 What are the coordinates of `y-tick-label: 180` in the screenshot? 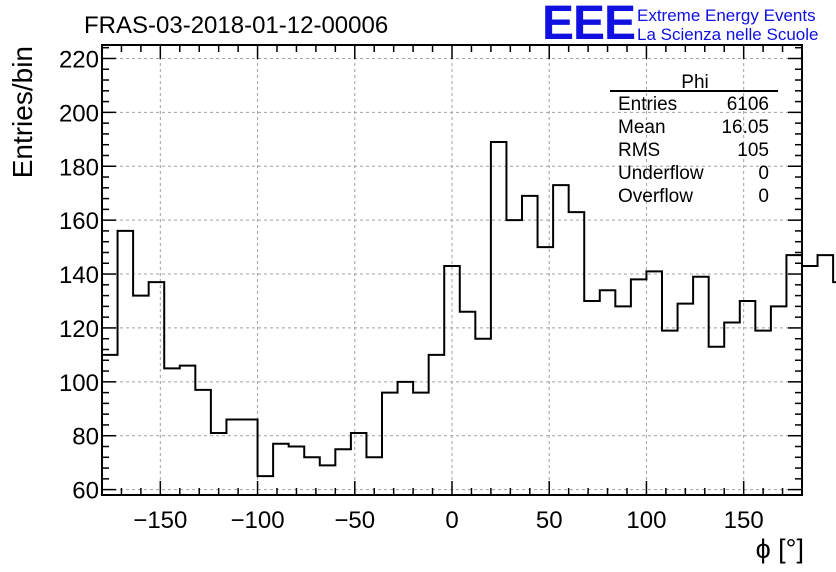 It's located at (79, 167).